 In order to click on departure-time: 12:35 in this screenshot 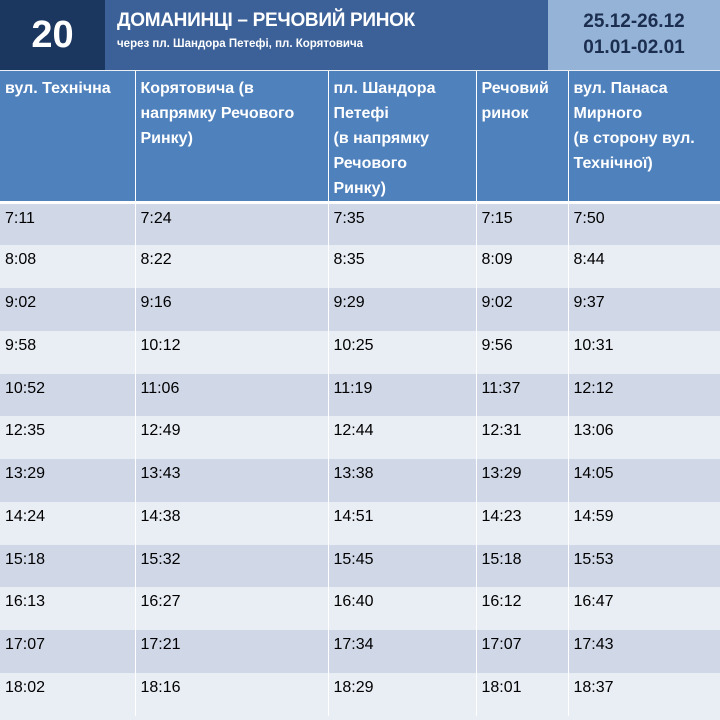, I will do `click(67, 437)`.